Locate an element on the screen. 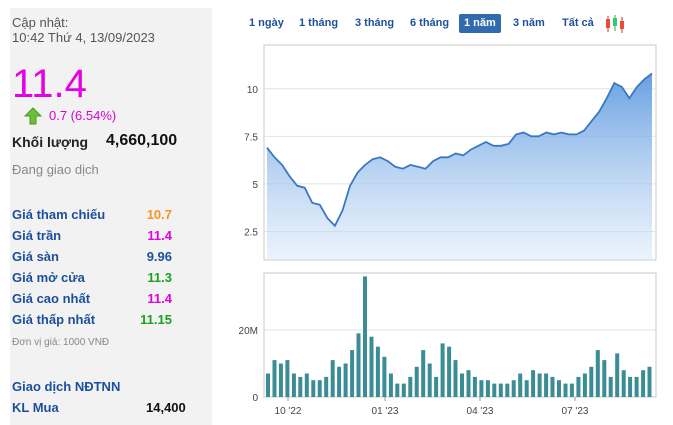  price-row: Giá tham chiếu 10.7 is located at coordinates (92, 216).